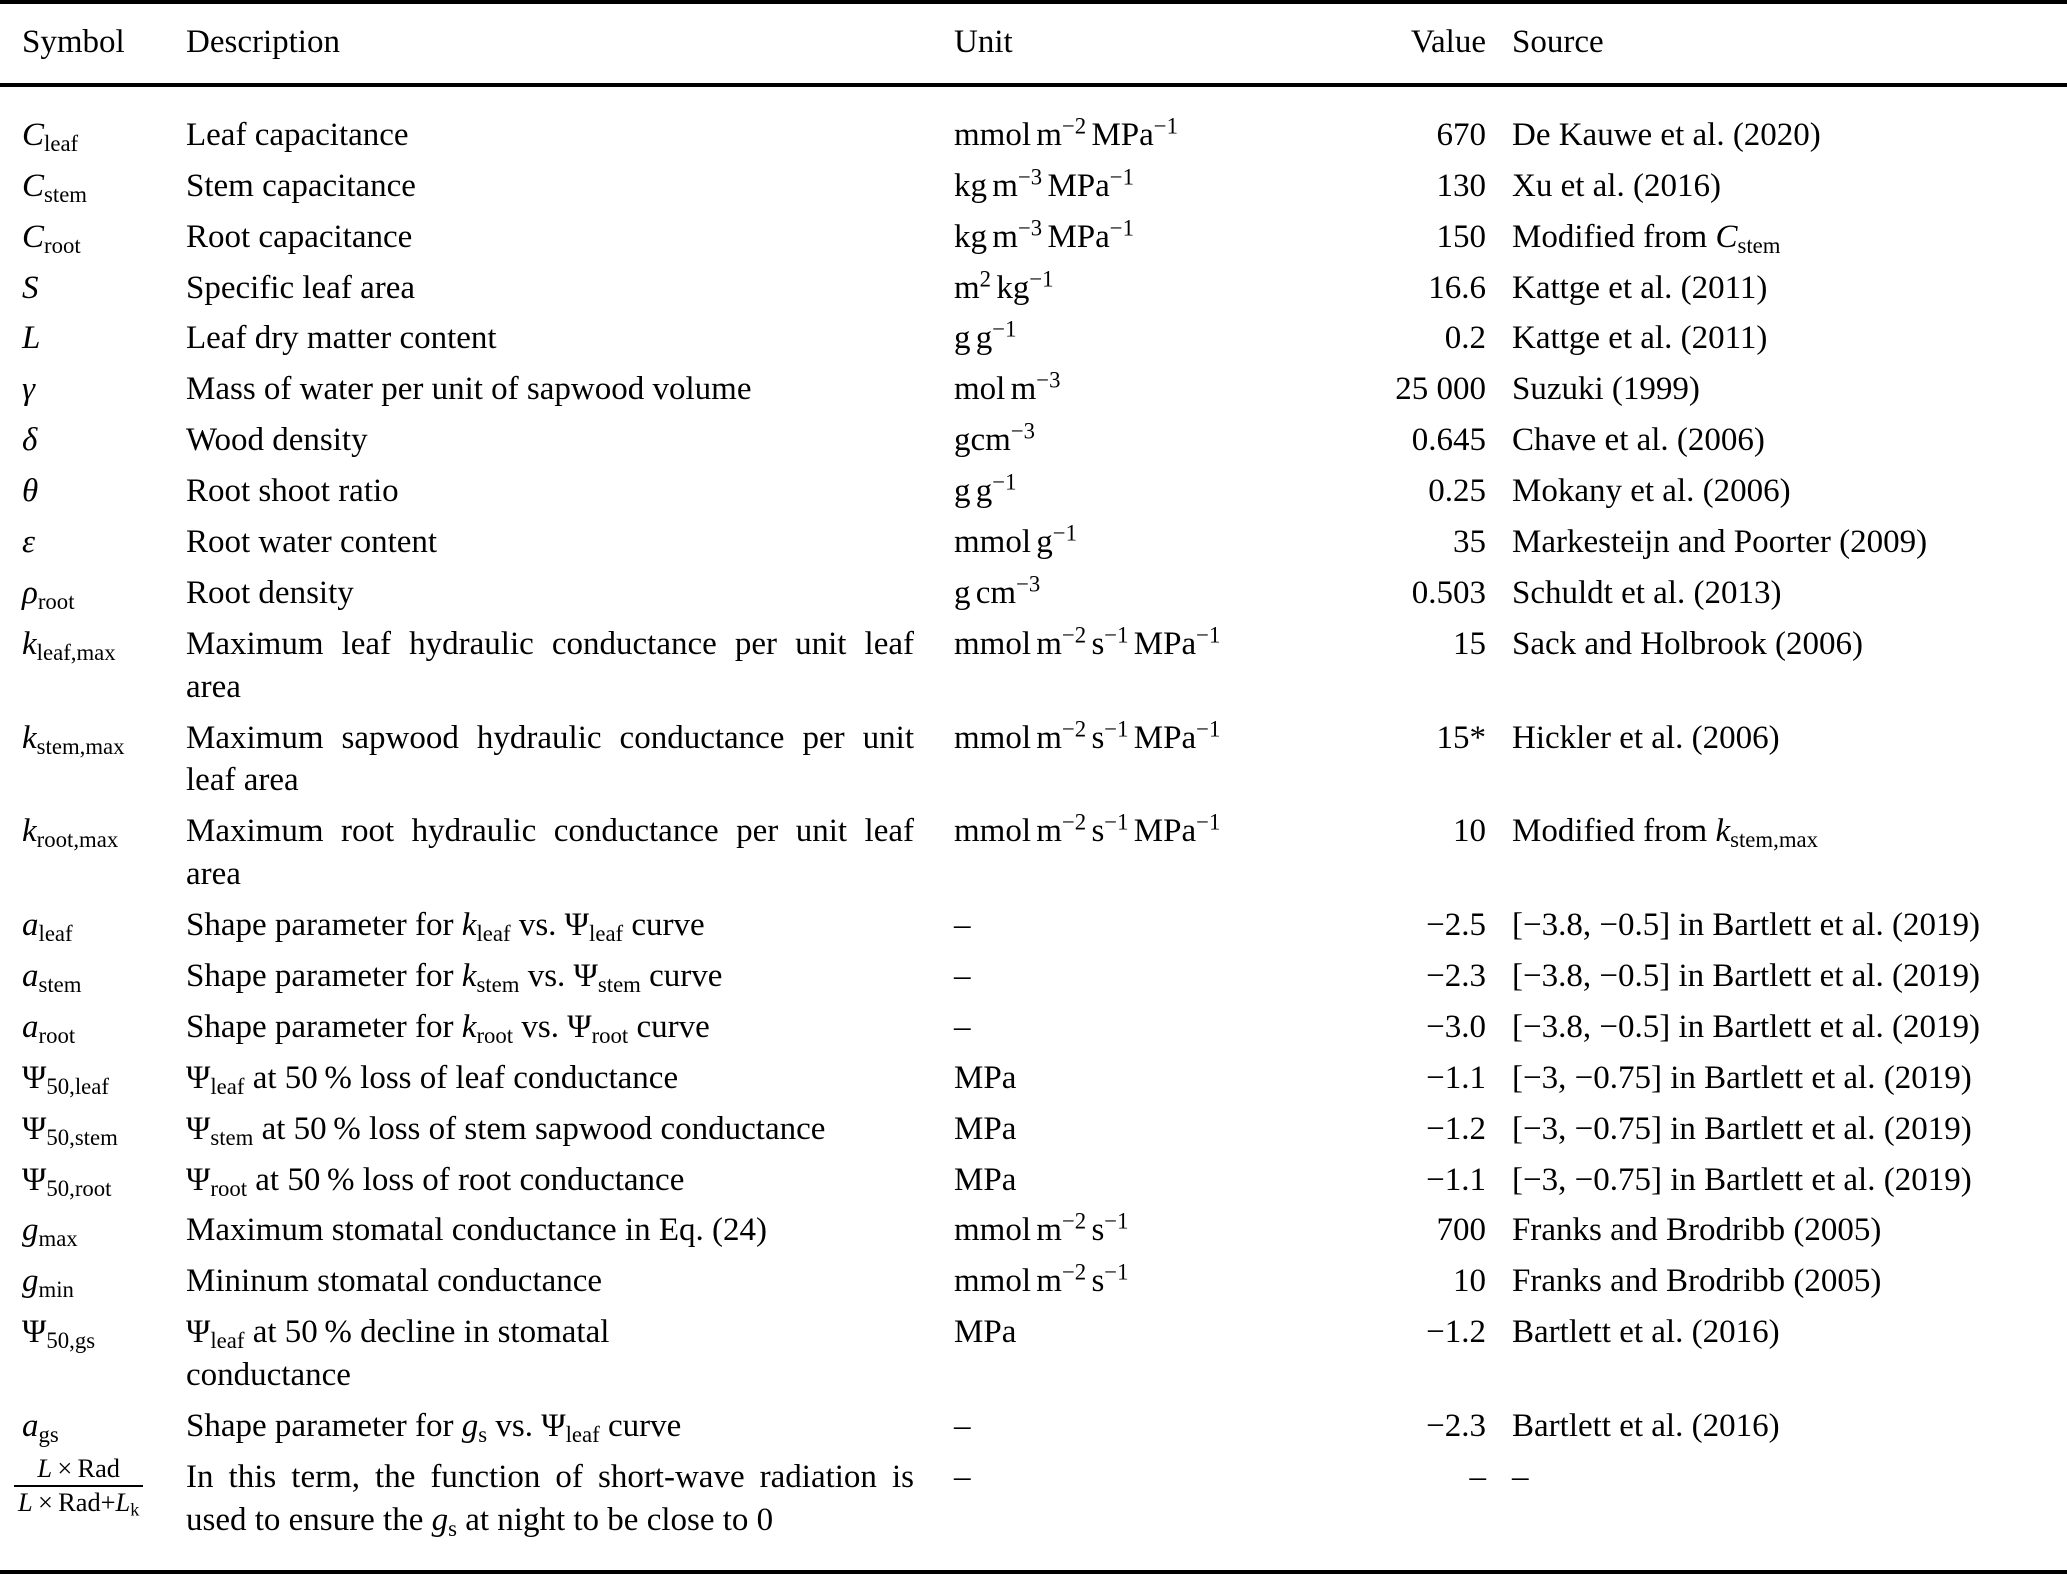 This screenshot has width=2067, height=1574. Describe the element at coordinates (995, 438) in the screenshot. I see `row-unit: gcm−3` at that location.